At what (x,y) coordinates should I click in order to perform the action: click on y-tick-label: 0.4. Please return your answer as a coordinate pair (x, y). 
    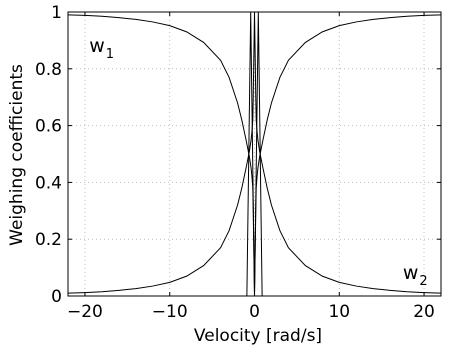
    Looking at the image, I should click on (48, 183).